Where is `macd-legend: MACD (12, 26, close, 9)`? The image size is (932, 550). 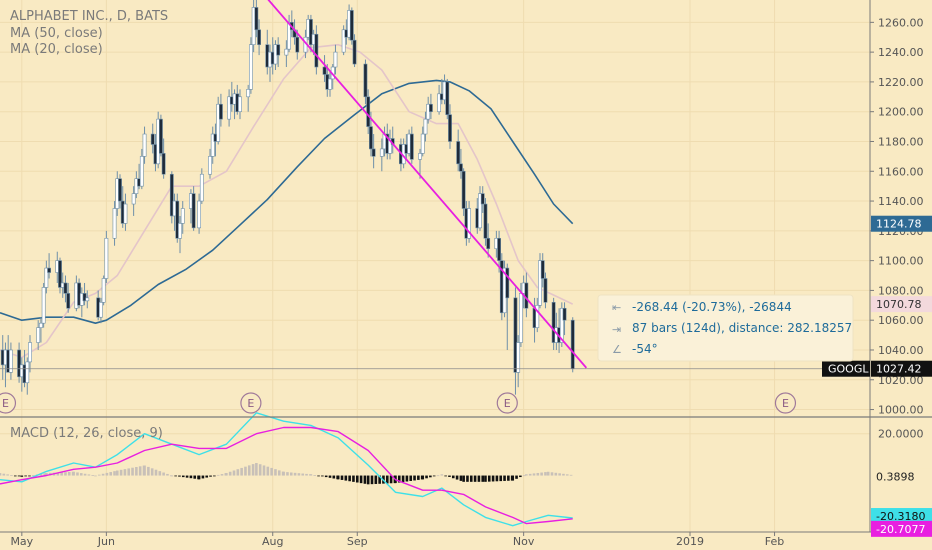
macd-legend: MACD (12, 26, close, 9) is located at coordinates (86, 433).